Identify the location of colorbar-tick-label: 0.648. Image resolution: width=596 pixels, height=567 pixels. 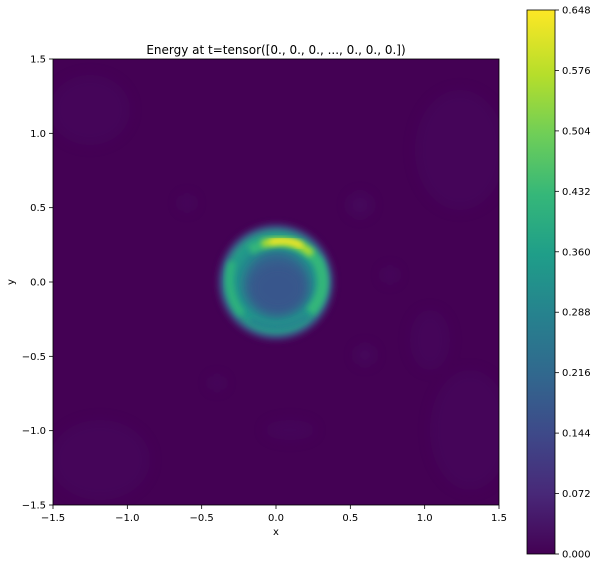
(576, 11).